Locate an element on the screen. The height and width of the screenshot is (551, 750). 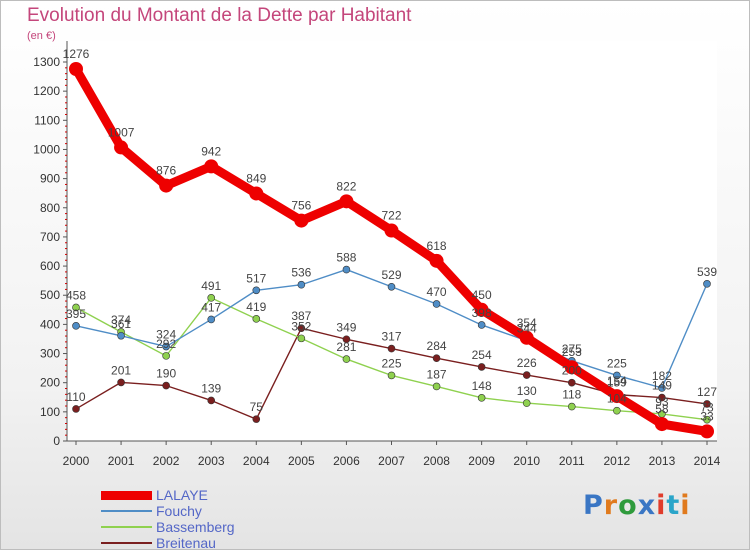
legend-swatch-breitenau is located at coordinates (126, 543).